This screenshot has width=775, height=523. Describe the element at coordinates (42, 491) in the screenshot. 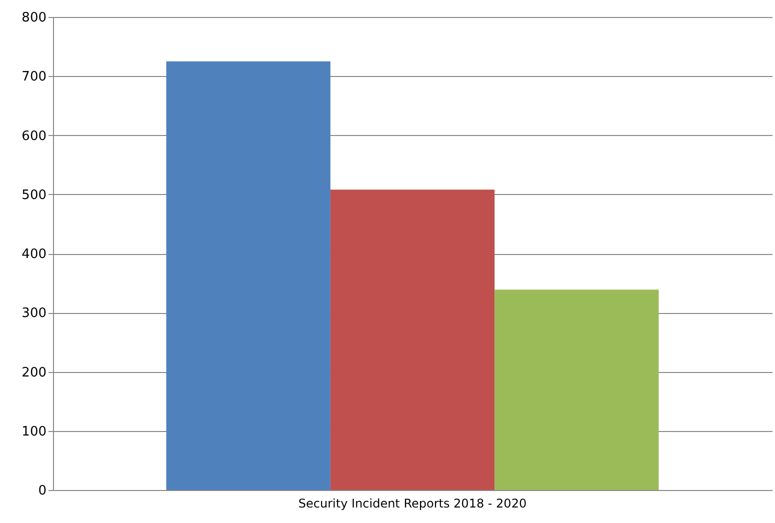

I see `y-tick-label: 0` at that location.